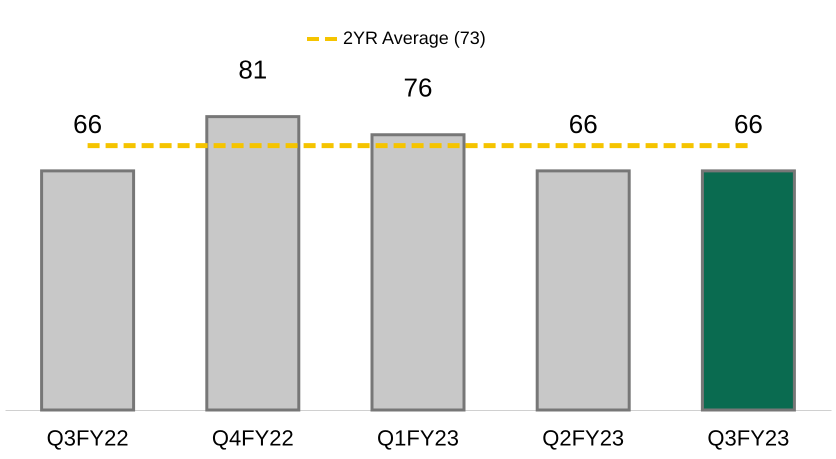  Describe the element at coordinates (87, 438) in the screenshot. I see `x-tick-label: Q3FY22` at that location.